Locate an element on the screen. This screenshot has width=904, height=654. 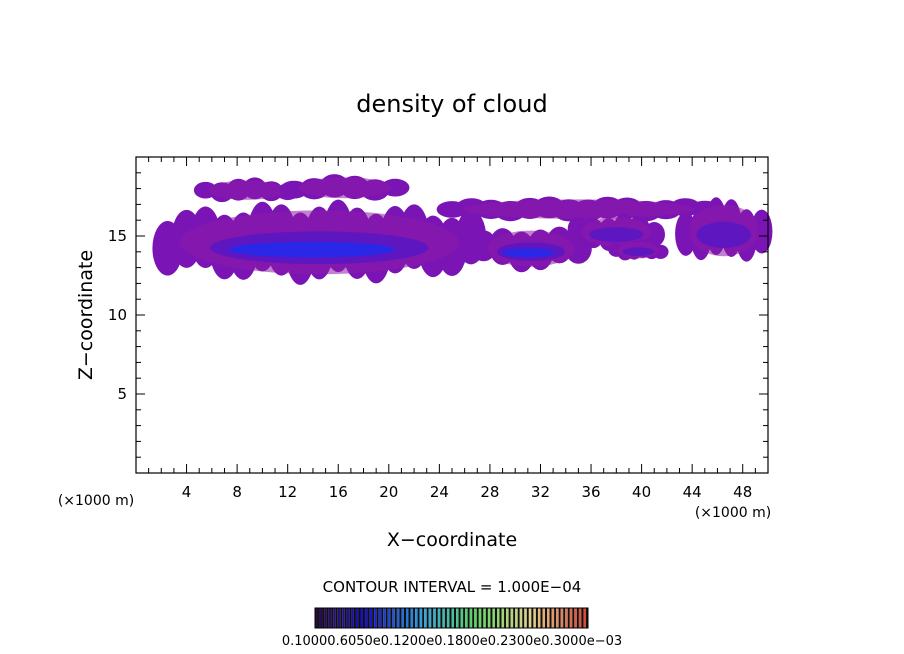
cloud-core is located at coordinates (528, 253).